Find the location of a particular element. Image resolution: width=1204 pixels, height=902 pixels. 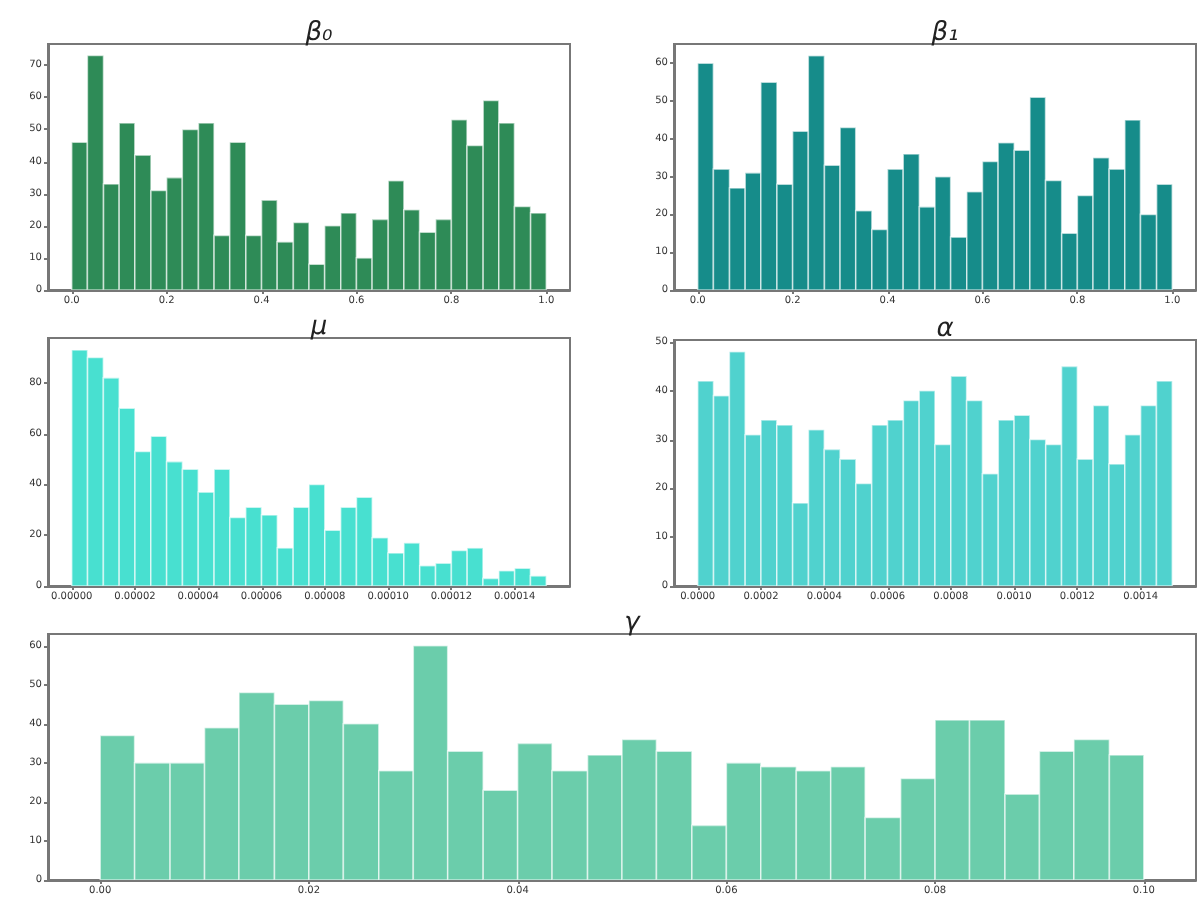

chart-title: β₀ is located at coordinates (319, 33).